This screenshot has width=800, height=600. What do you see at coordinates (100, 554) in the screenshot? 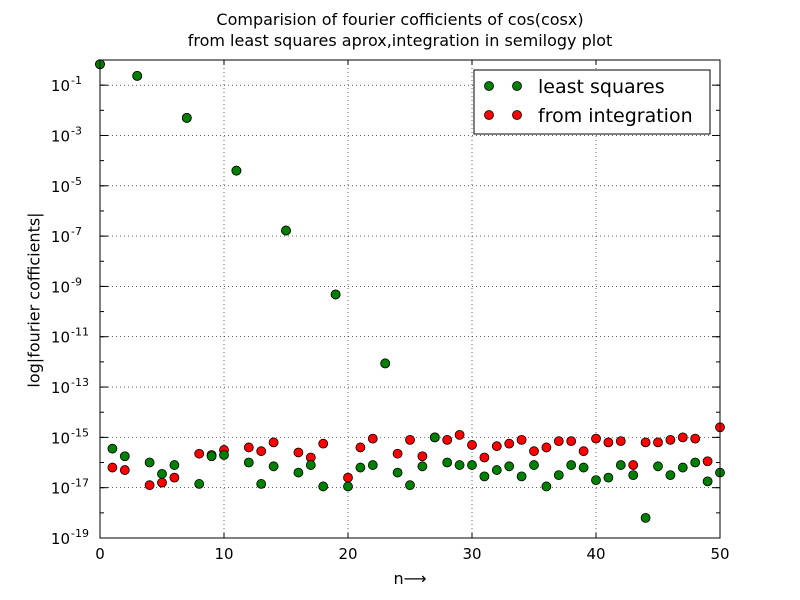
I see `x-tick-label: 0` at bounding box center [100, 554].